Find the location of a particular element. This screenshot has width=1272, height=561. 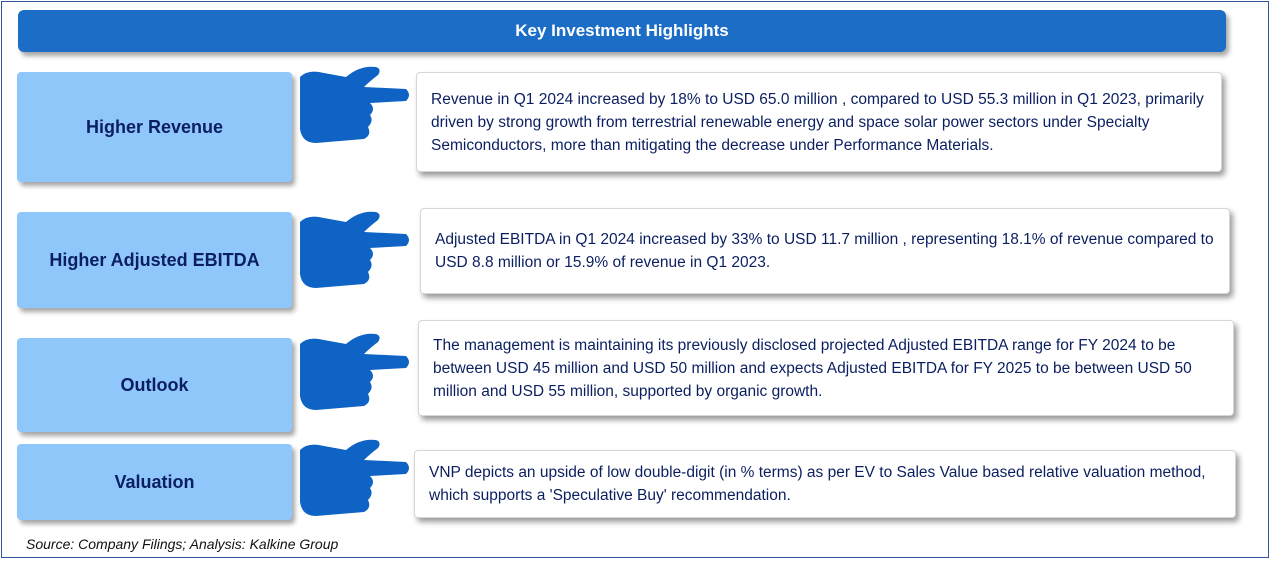

highlight-label-revenue: Higher Revenue is located at coordinates (154, 127).